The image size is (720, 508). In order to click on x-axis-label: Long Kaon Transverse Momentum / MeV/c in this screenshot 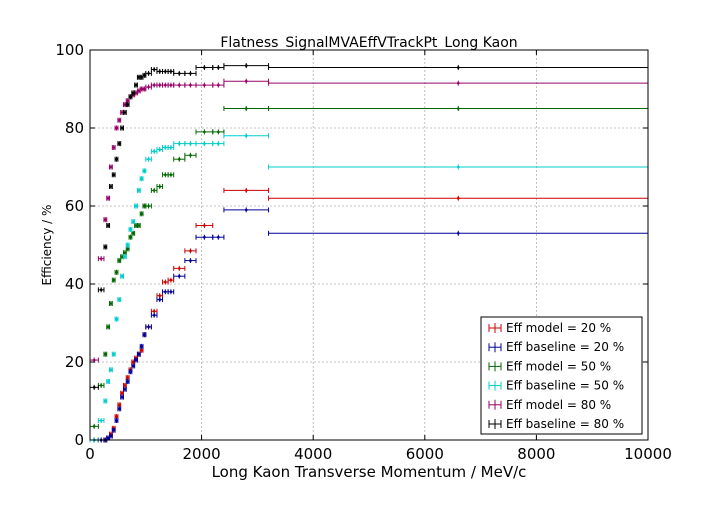, I will do `click(369, 472)`.